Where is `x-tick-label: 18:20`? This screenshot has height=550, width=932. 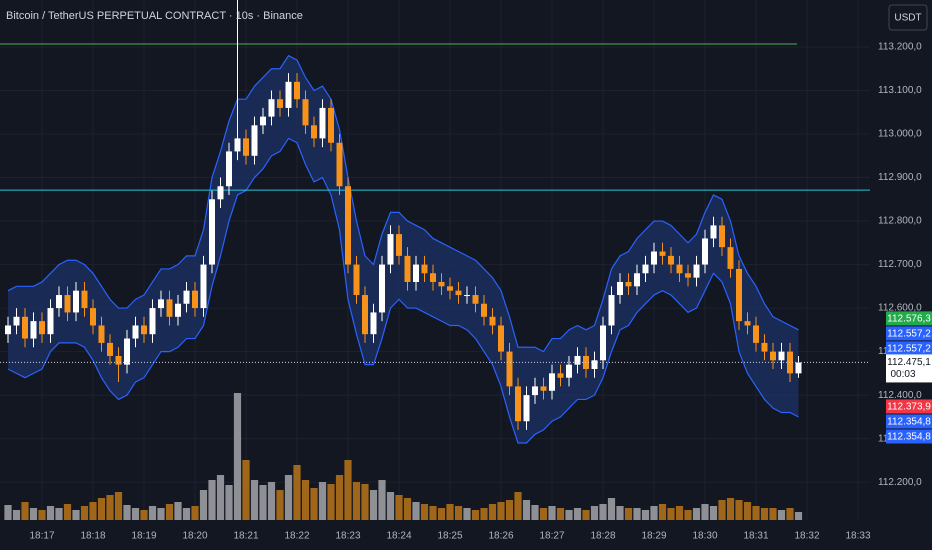
x-tick-label: 18:20 is located at coordinates (194, 536).